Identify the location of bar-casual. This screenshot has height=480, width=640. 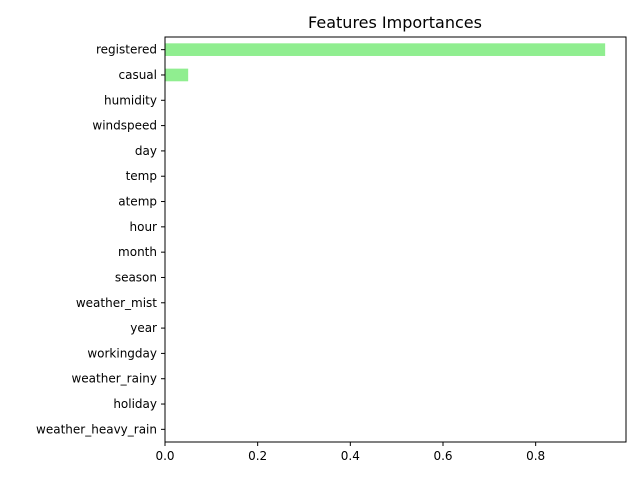
(177, 75).